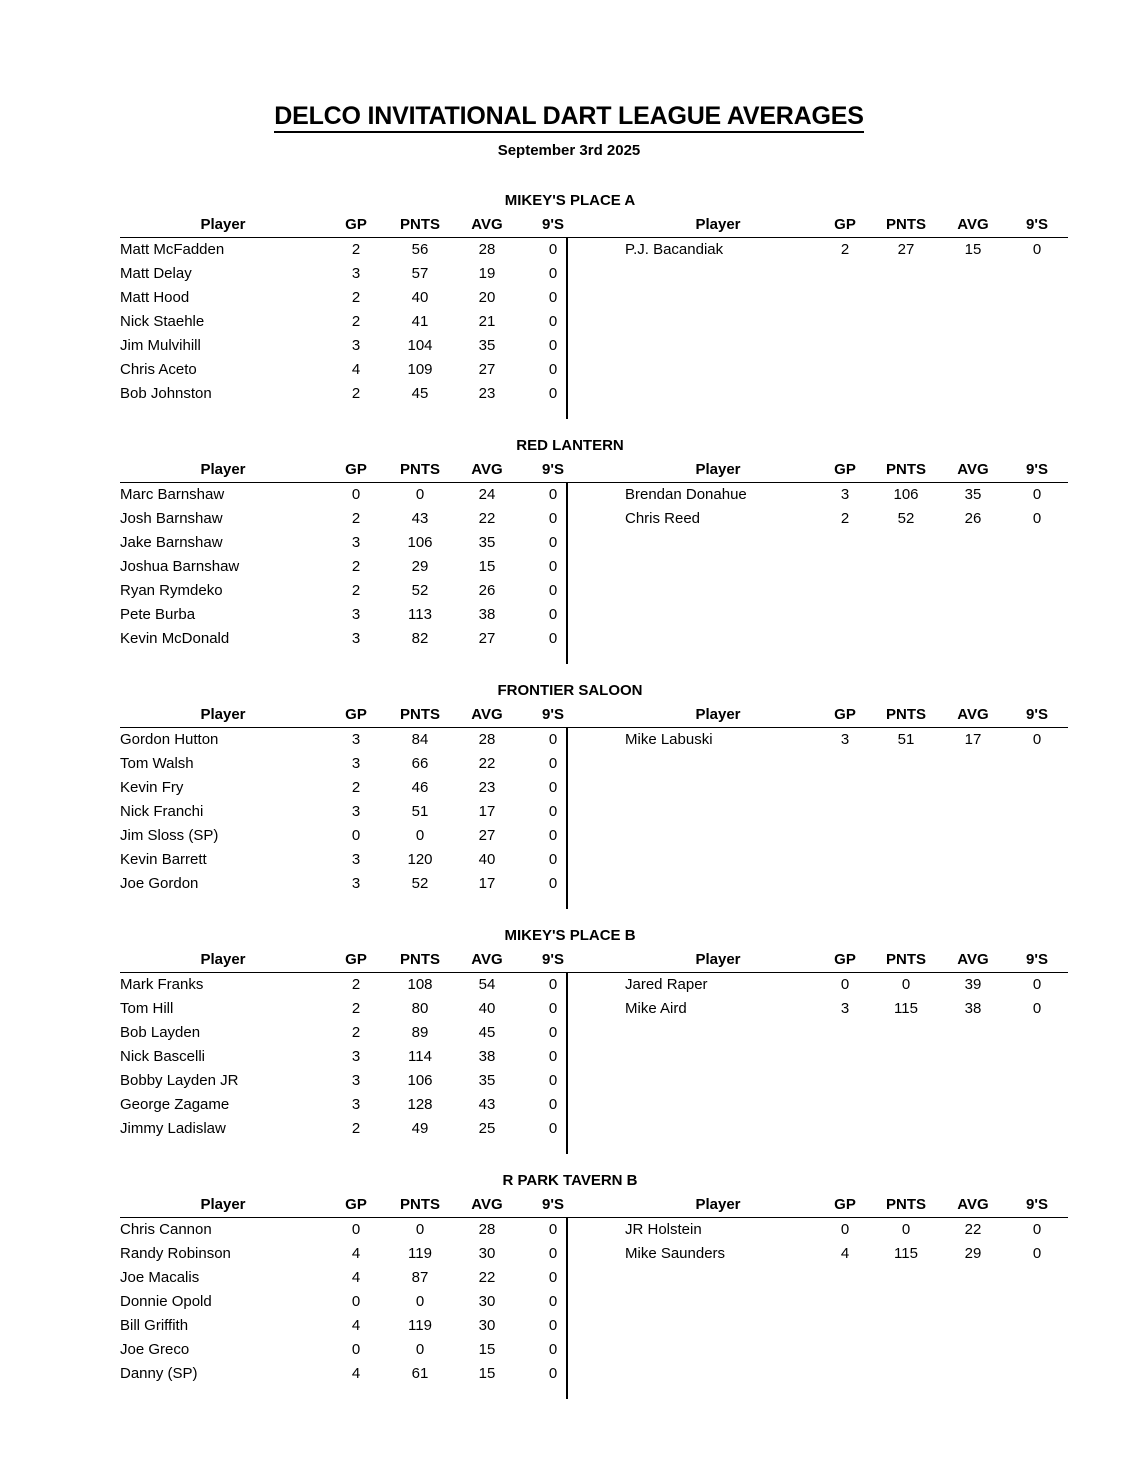 Image resolution: width=1138 pixels, height=1474 pixels. I want to click on player-nines, so click(1037, 764).